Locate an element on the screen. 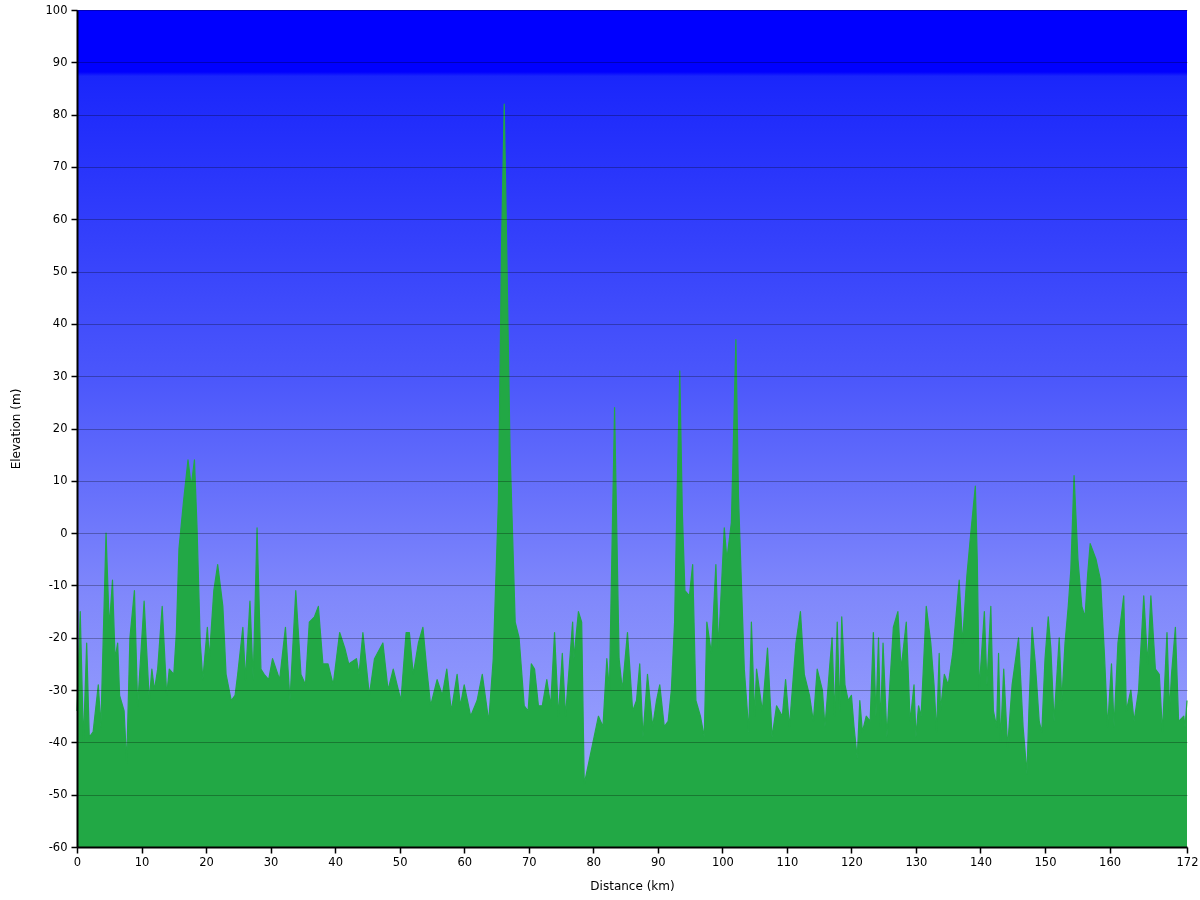 The height and width of the screenshot is (900, 1200). y-tick-label: -20 is located at coordinates (58, 637).